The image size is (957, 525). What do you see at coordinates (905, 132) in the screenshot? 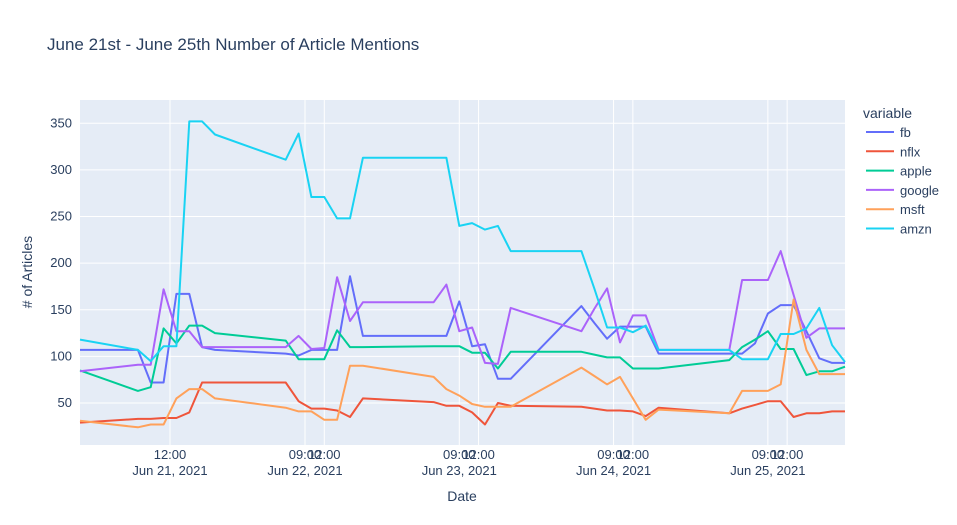
I see `legend-item-fb: fb` at bounding box center [905, 132].